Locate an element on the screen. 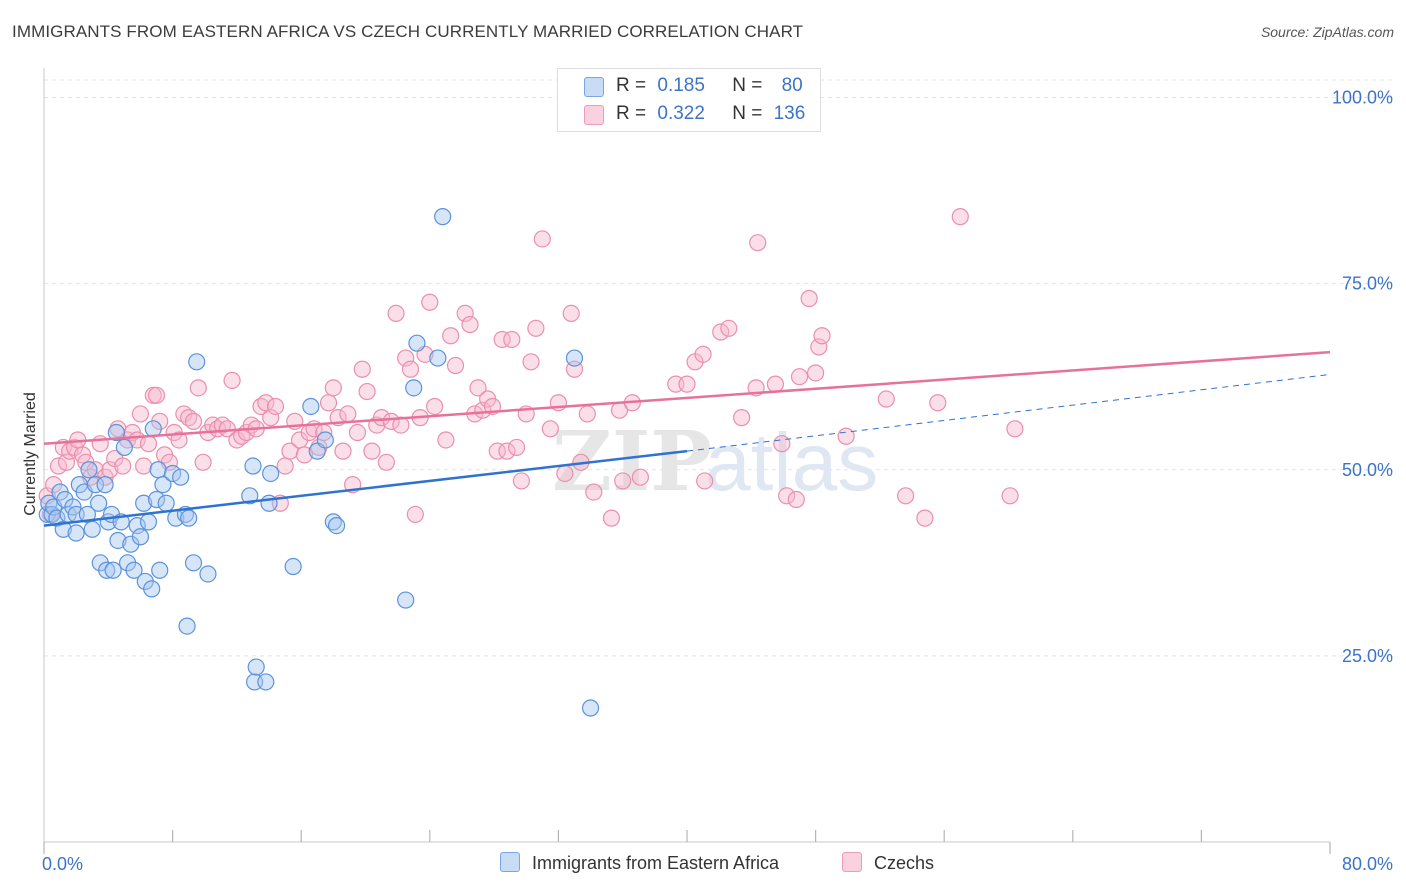 This screenshot has width=1406, height=892. bottom-legend-label: Immigrants from Eastern Africa is located at coordinates (656, 863).